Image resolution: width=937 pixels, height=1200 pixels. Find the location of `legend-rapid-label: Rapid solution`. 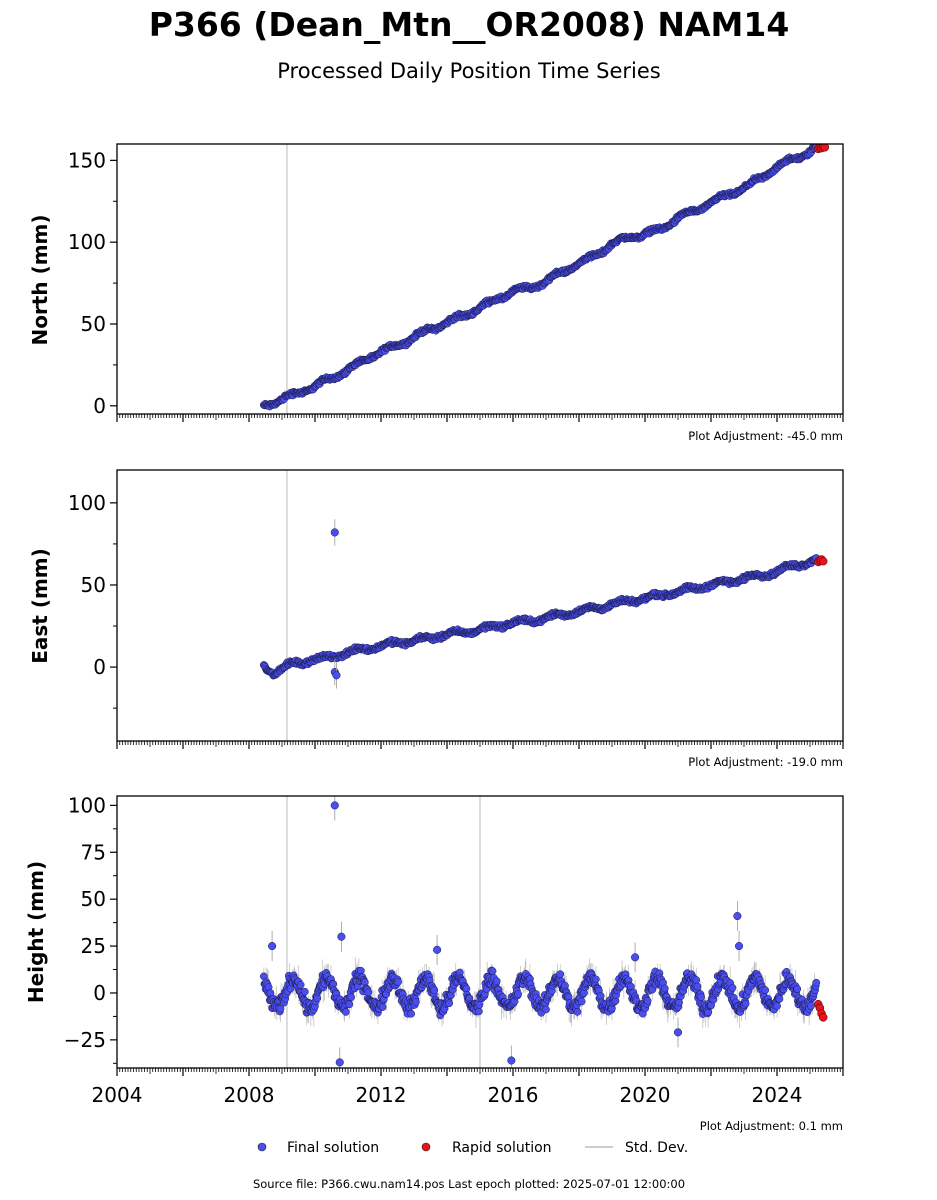

legend-rapid-label: Rapid solution is located at coordinates (502, 1148).